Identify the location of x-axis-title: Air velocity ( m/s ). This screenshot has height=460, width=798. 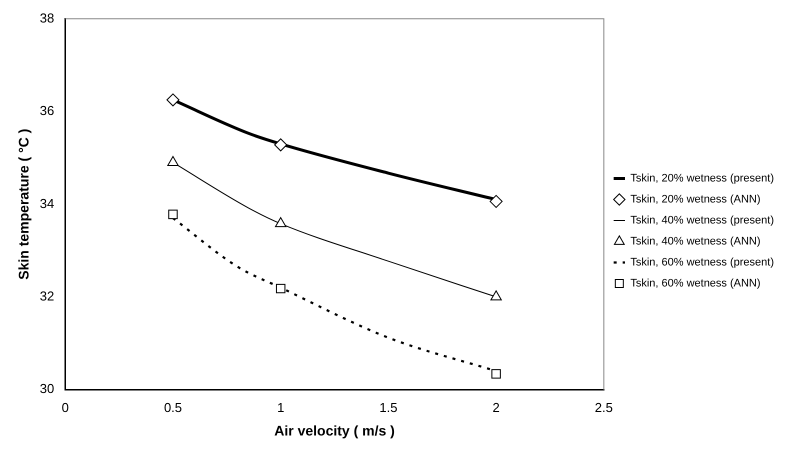
(334, 430).